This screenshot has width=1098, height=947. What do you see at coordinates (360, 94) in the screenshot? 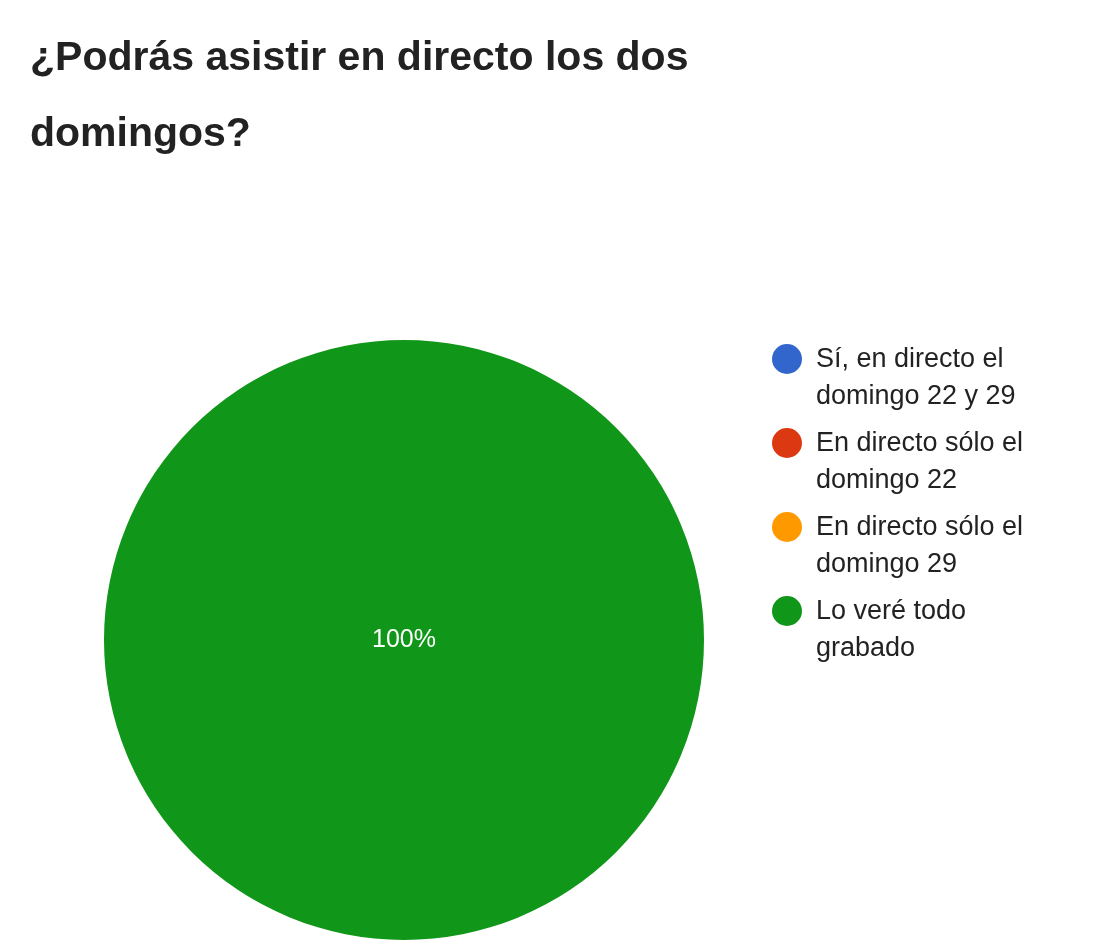
I see `chart-title: ¿Podrás asistir en directo los dos domingos?` at bounding box center [360, 94].